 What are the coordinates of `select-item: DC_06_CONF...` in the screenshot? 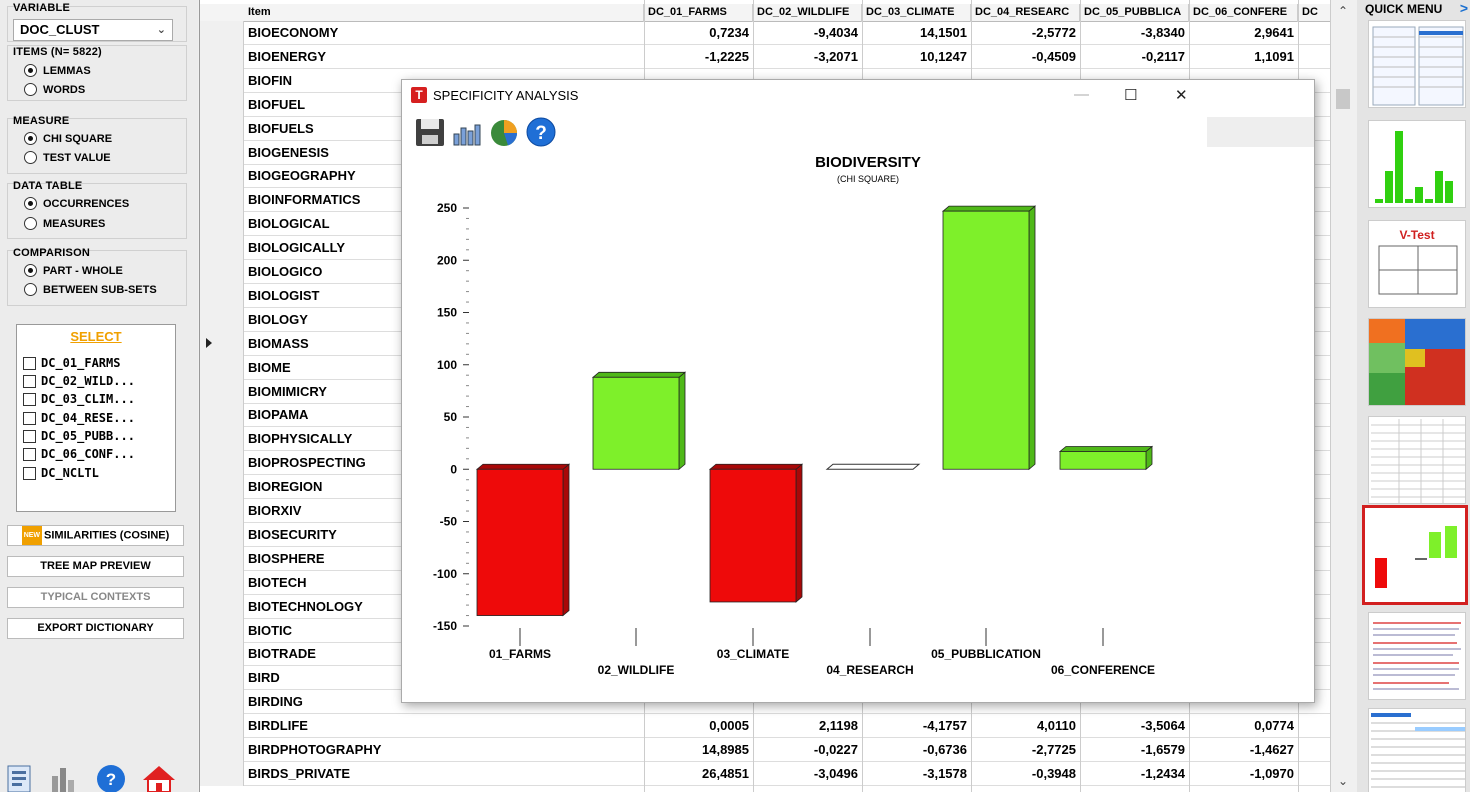 It's located at (79, 454).